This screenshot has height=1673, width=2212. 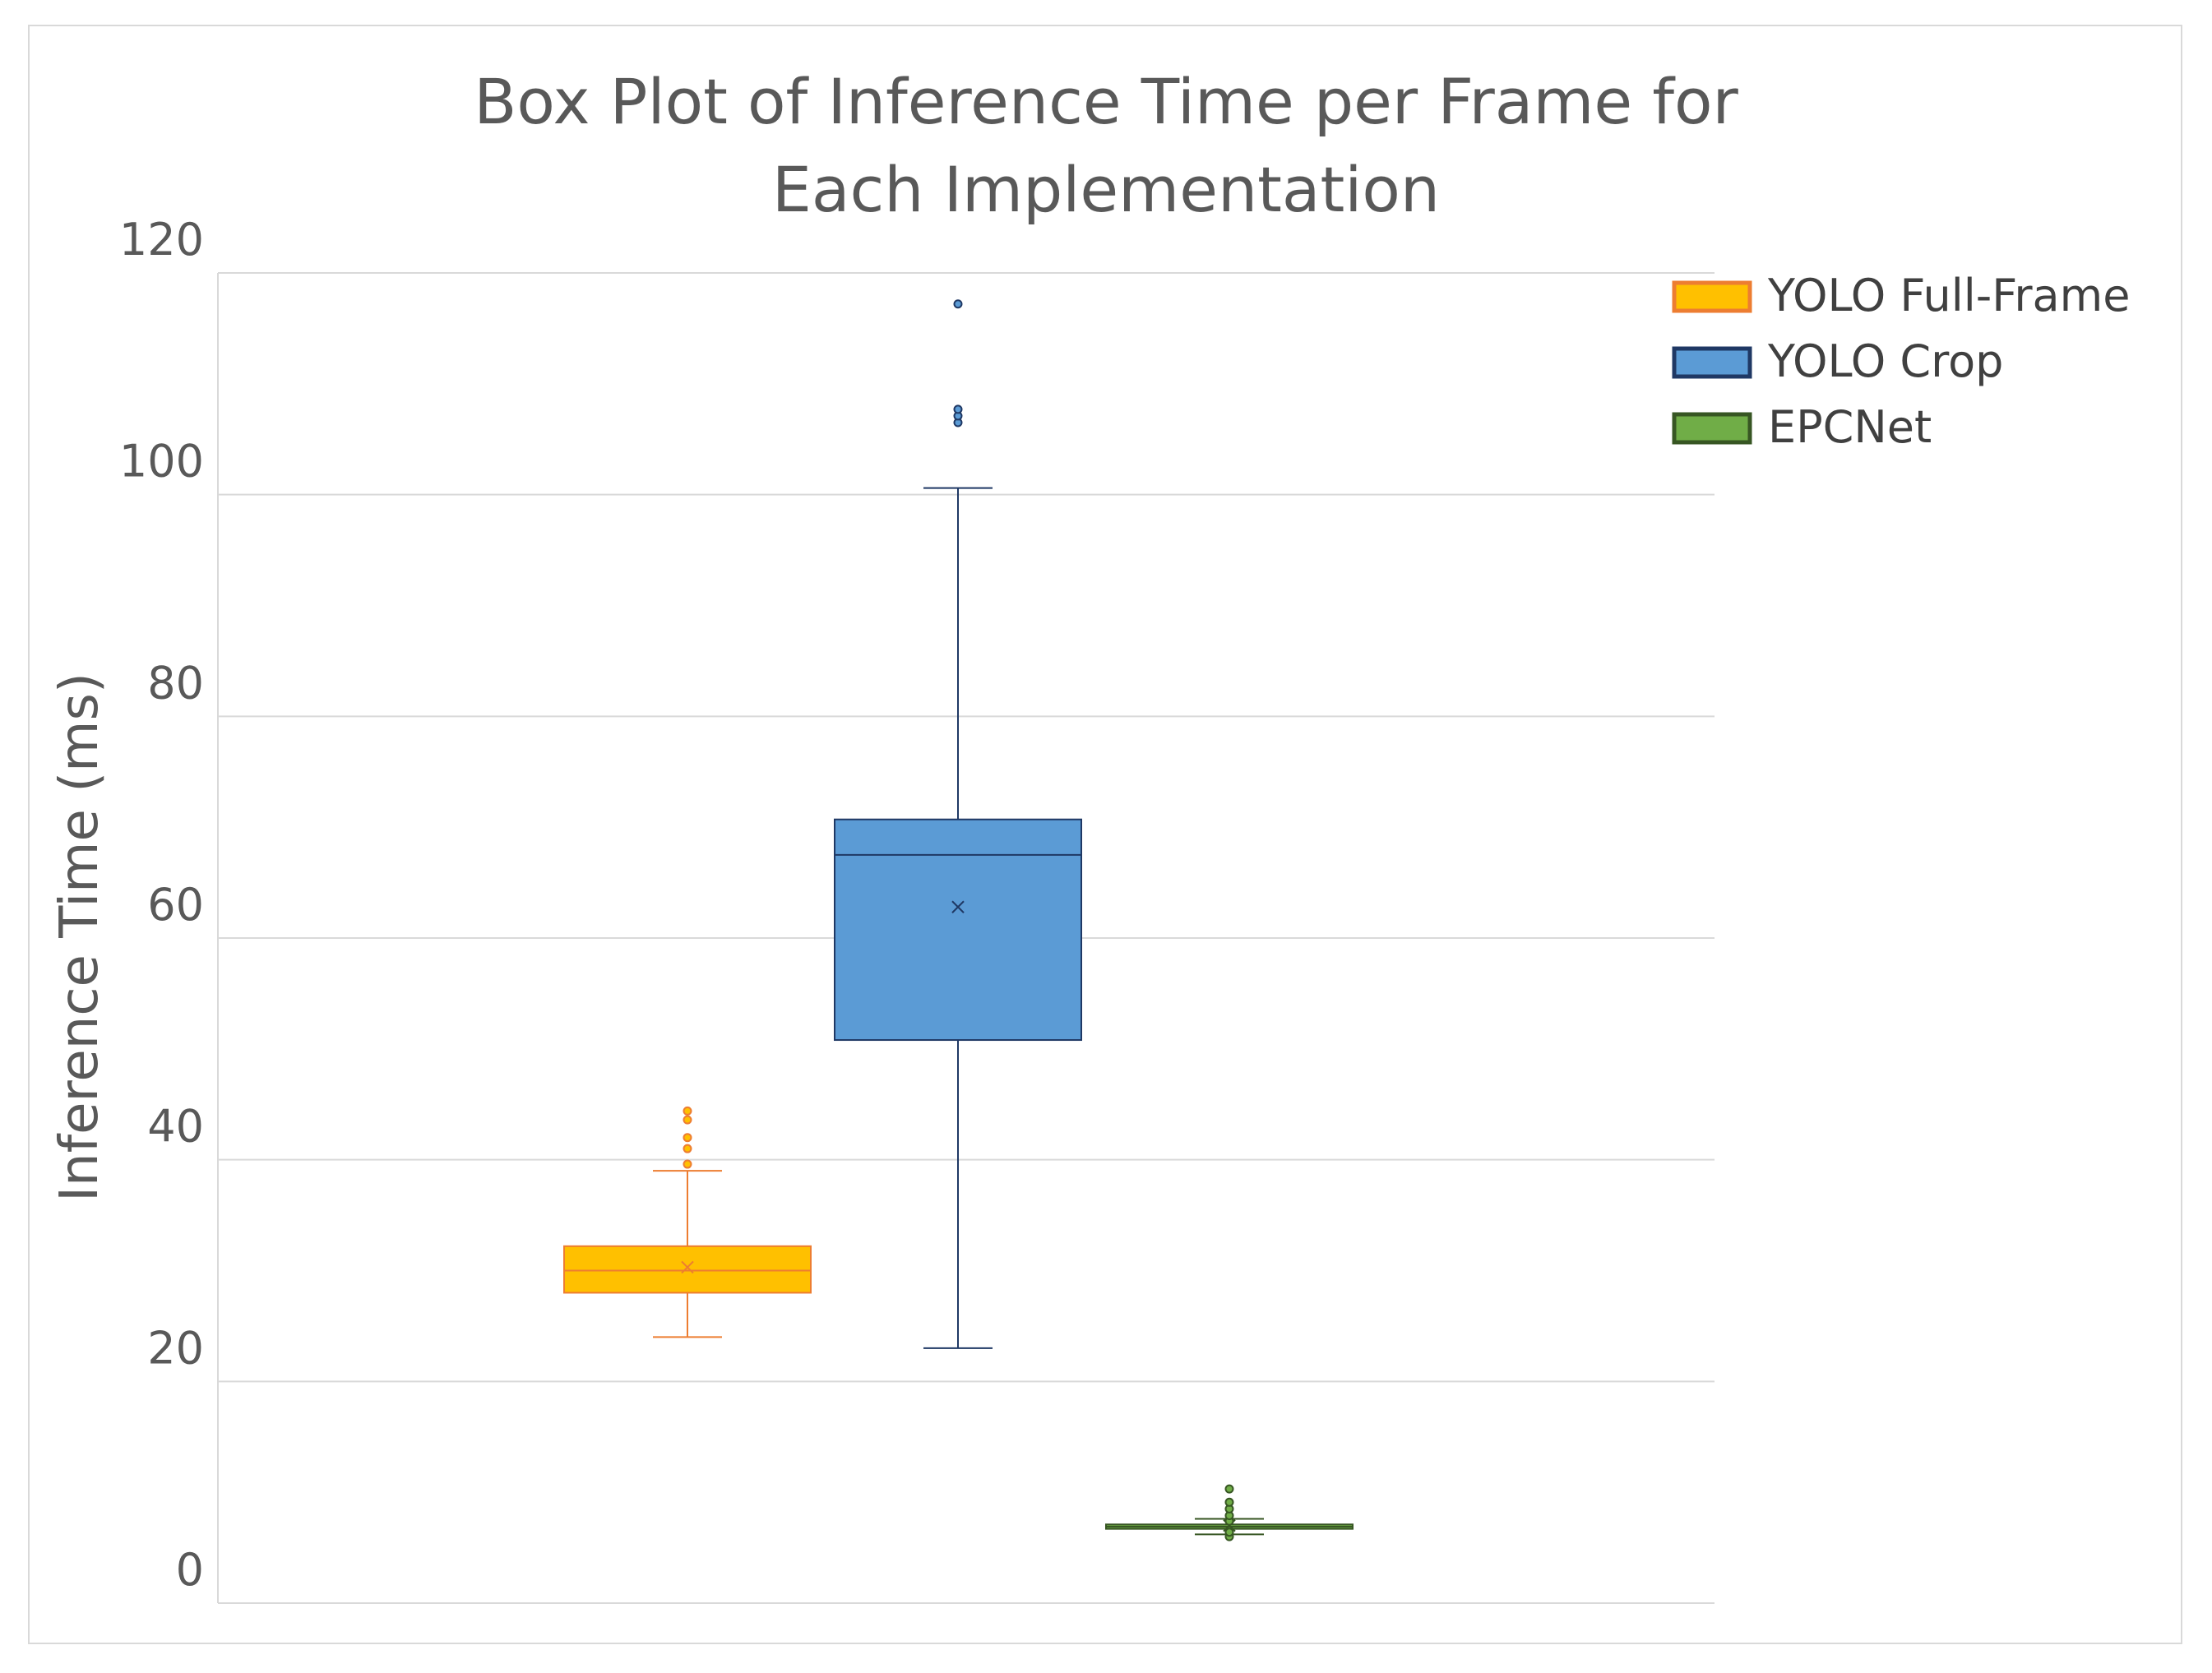 I want to click on legend-swatch-epcnet, so click(x=1712, y=428).